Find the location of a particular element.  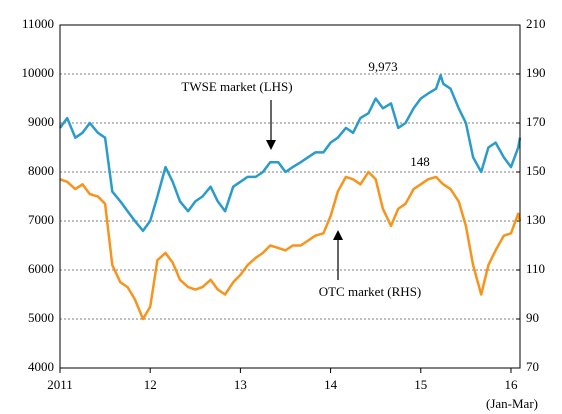

y-tick-label: 9000 is located at coordinates (41, 121).